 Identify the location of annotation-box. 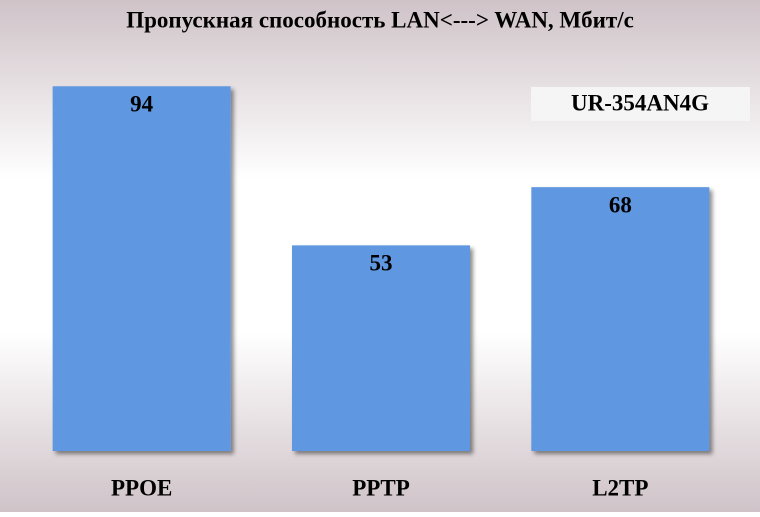
(640, 104).